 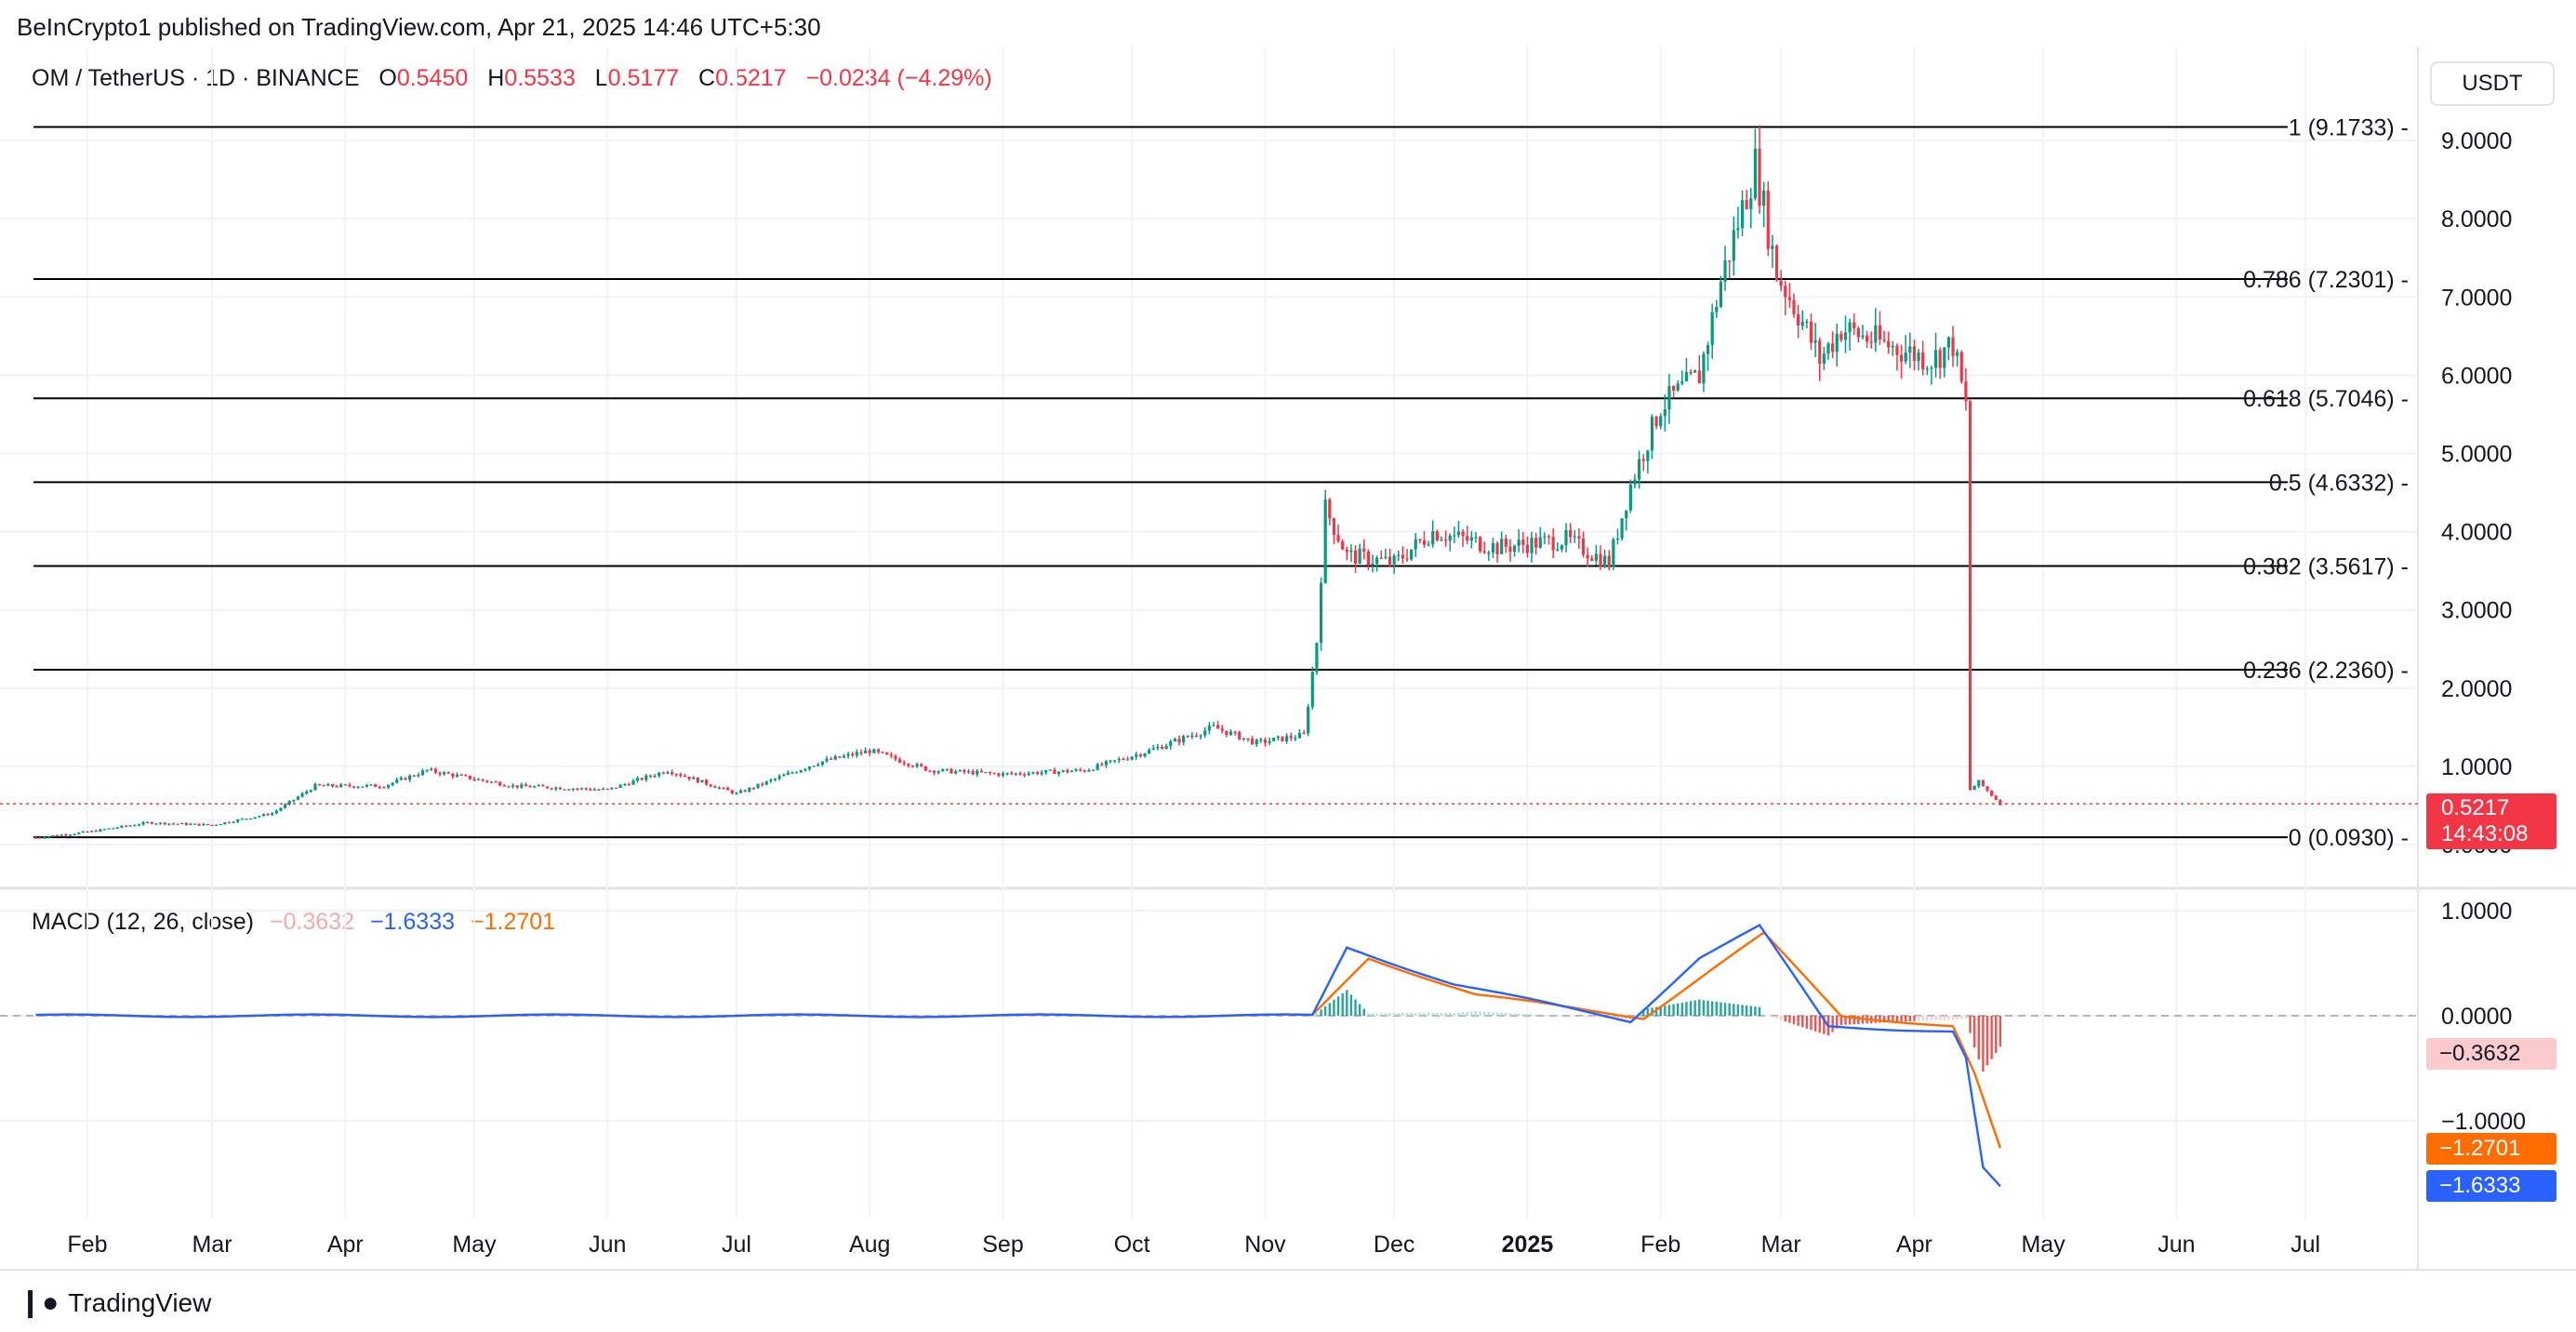 What do you see at coordinates (143, 922) in the screenshot?
I see `macd-legend-label: MACD (12, 26, close)` at bounding box center [143, 922].